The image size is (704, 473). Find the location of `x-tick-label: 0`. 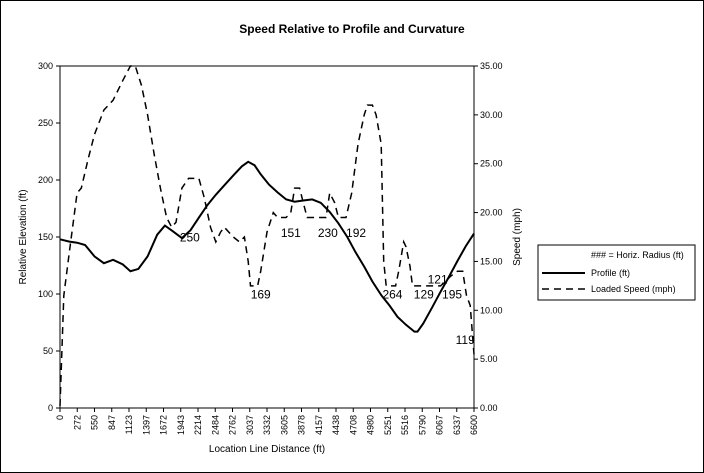

x-tick-label: 0 is located at coordinates (60, 417).